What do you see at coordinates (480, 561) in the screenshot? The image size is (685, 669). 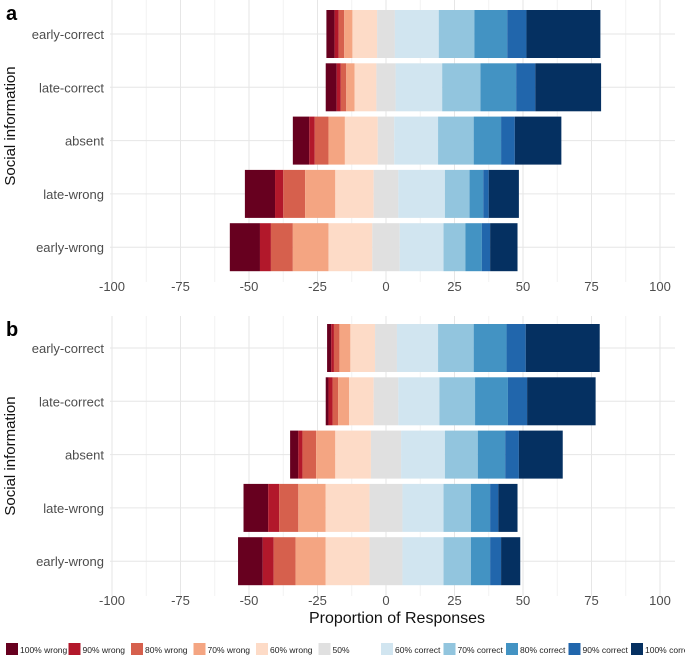 I see `bar-segment-early-wrong-80-correct` at bounding box center [480, 561].